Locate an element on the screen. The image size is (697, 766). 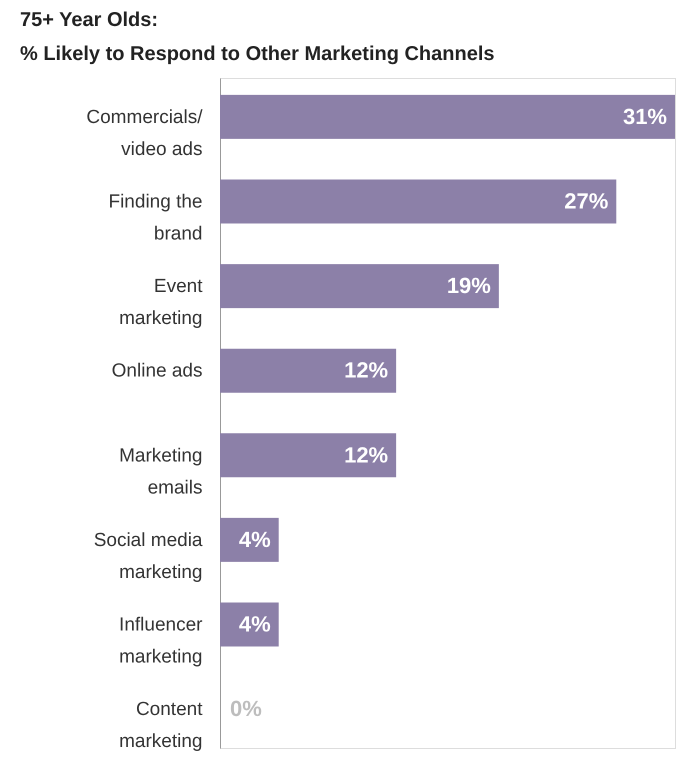
chart-title: 75+ Year Olds: is located at coordinates (89, 20).